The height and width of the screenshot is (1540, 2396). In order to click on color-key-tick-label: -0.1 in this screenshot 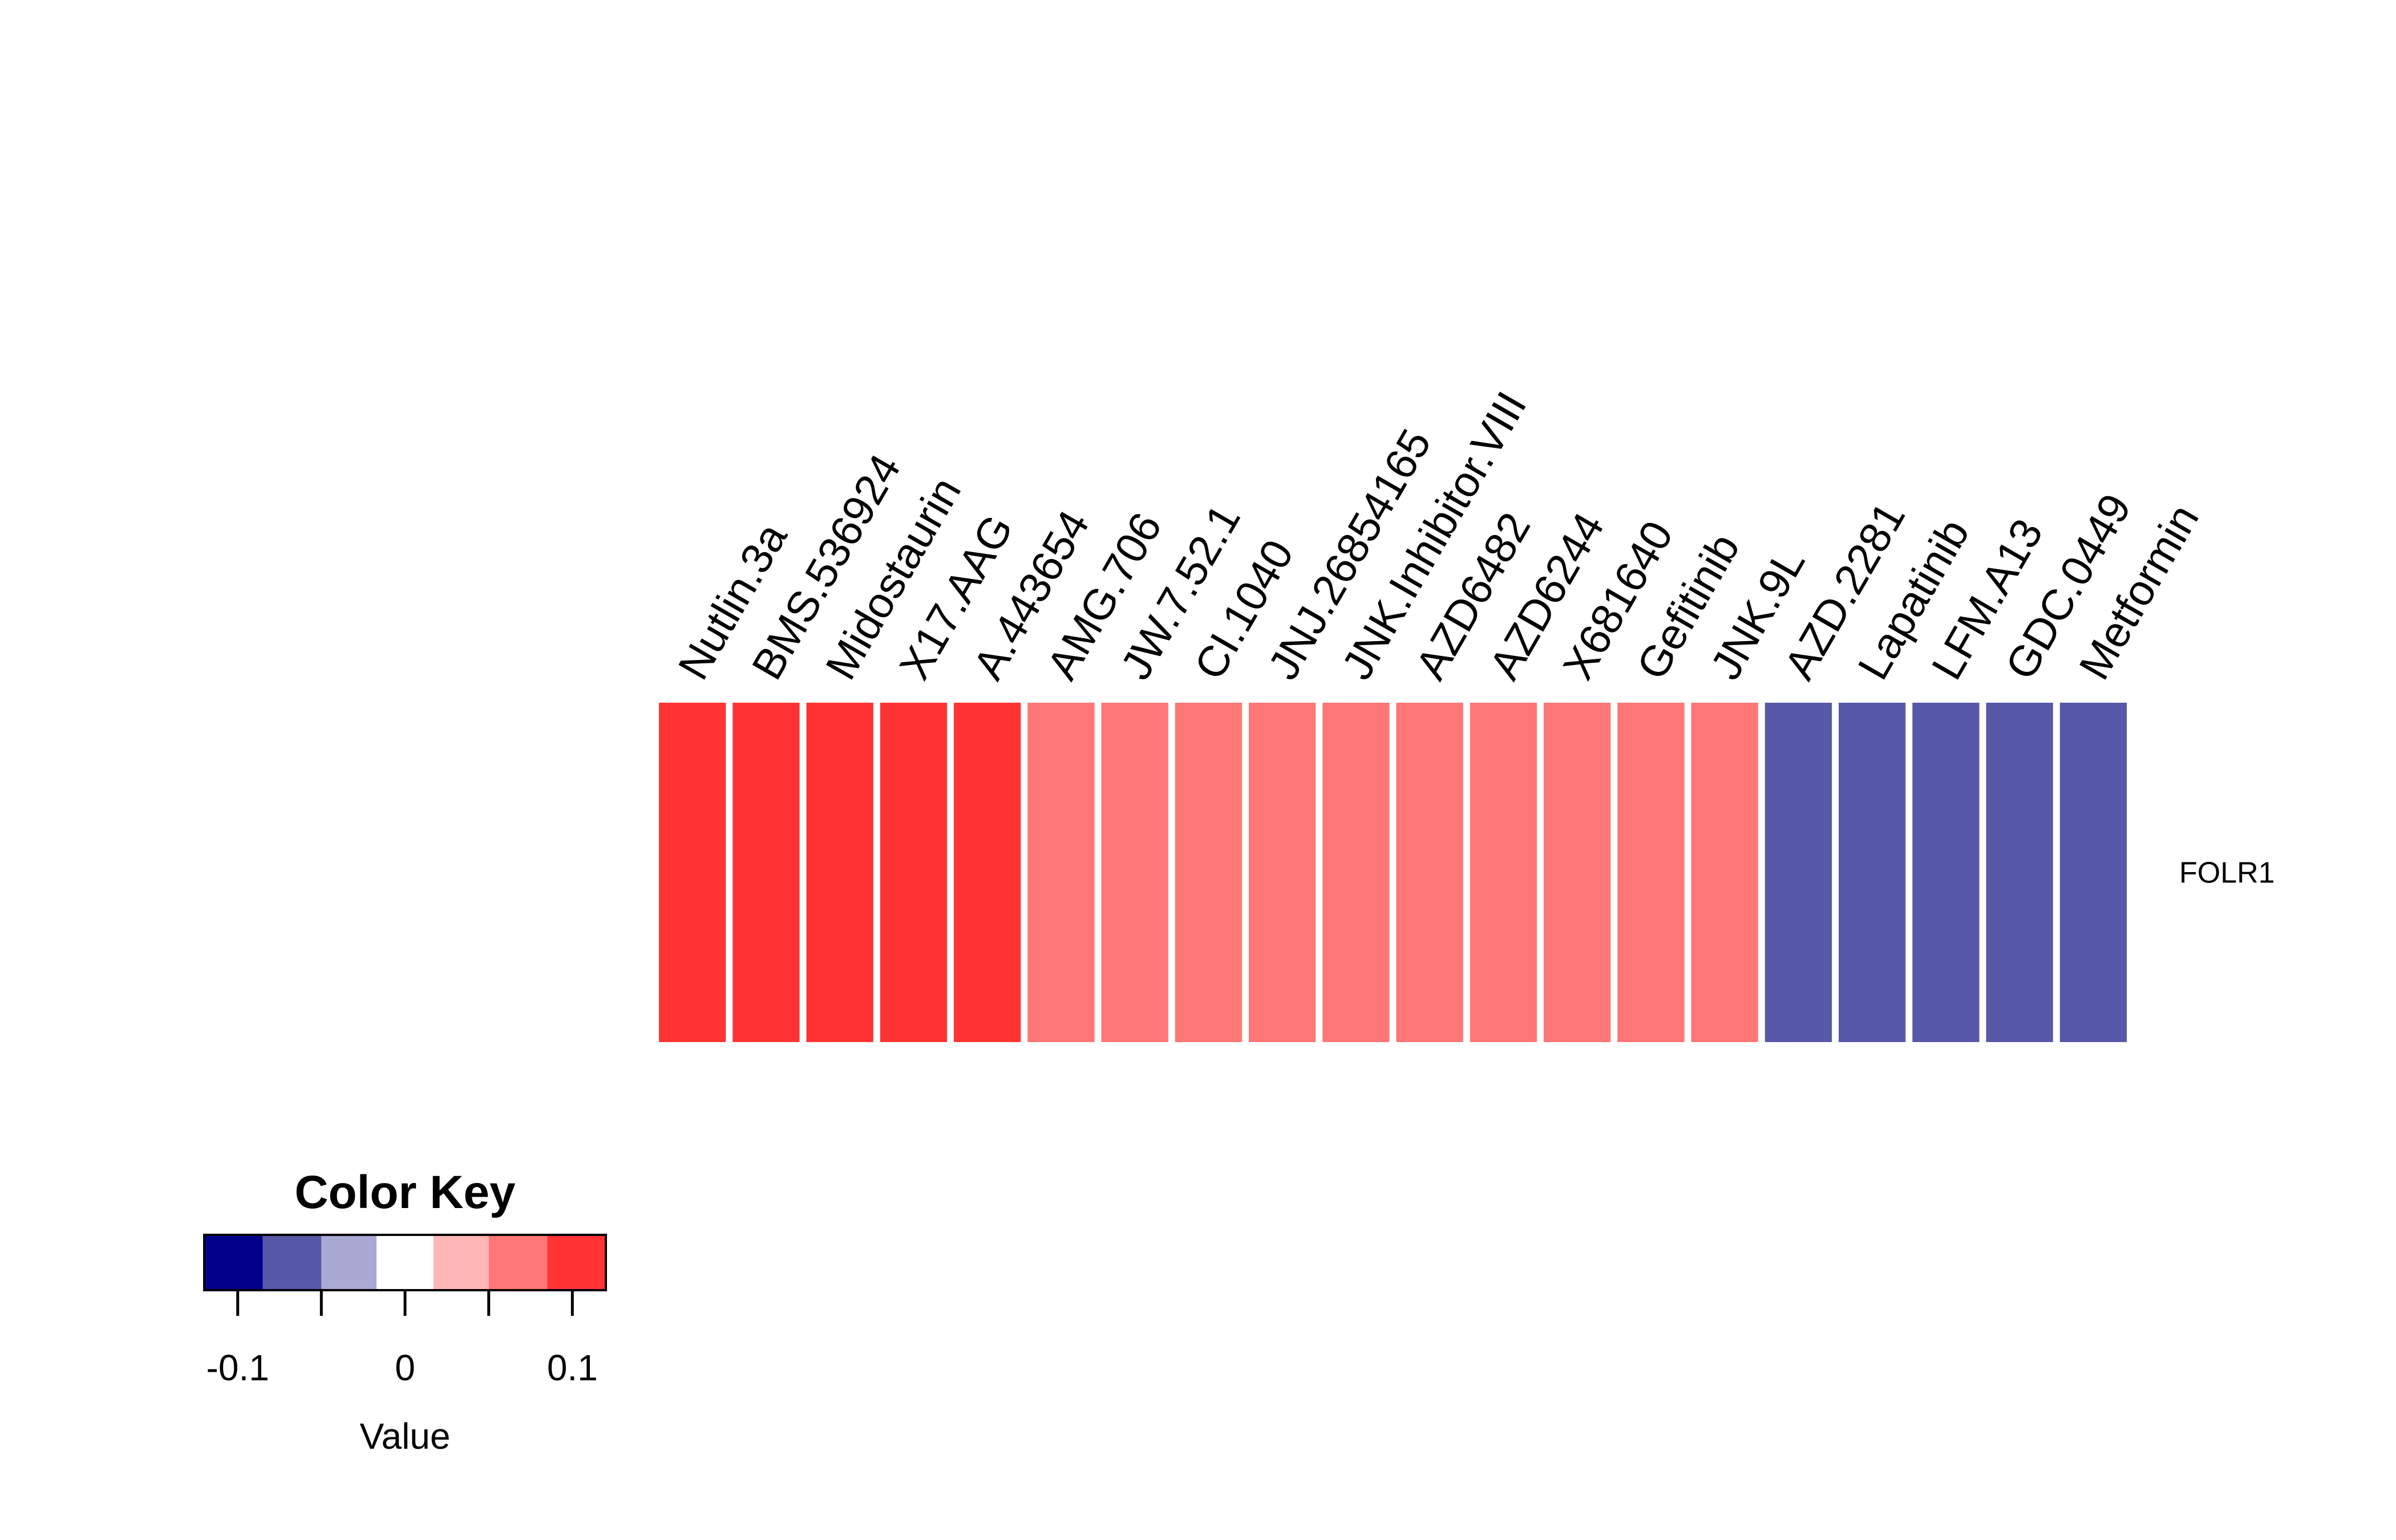, I will do `click(238, 1368)`.